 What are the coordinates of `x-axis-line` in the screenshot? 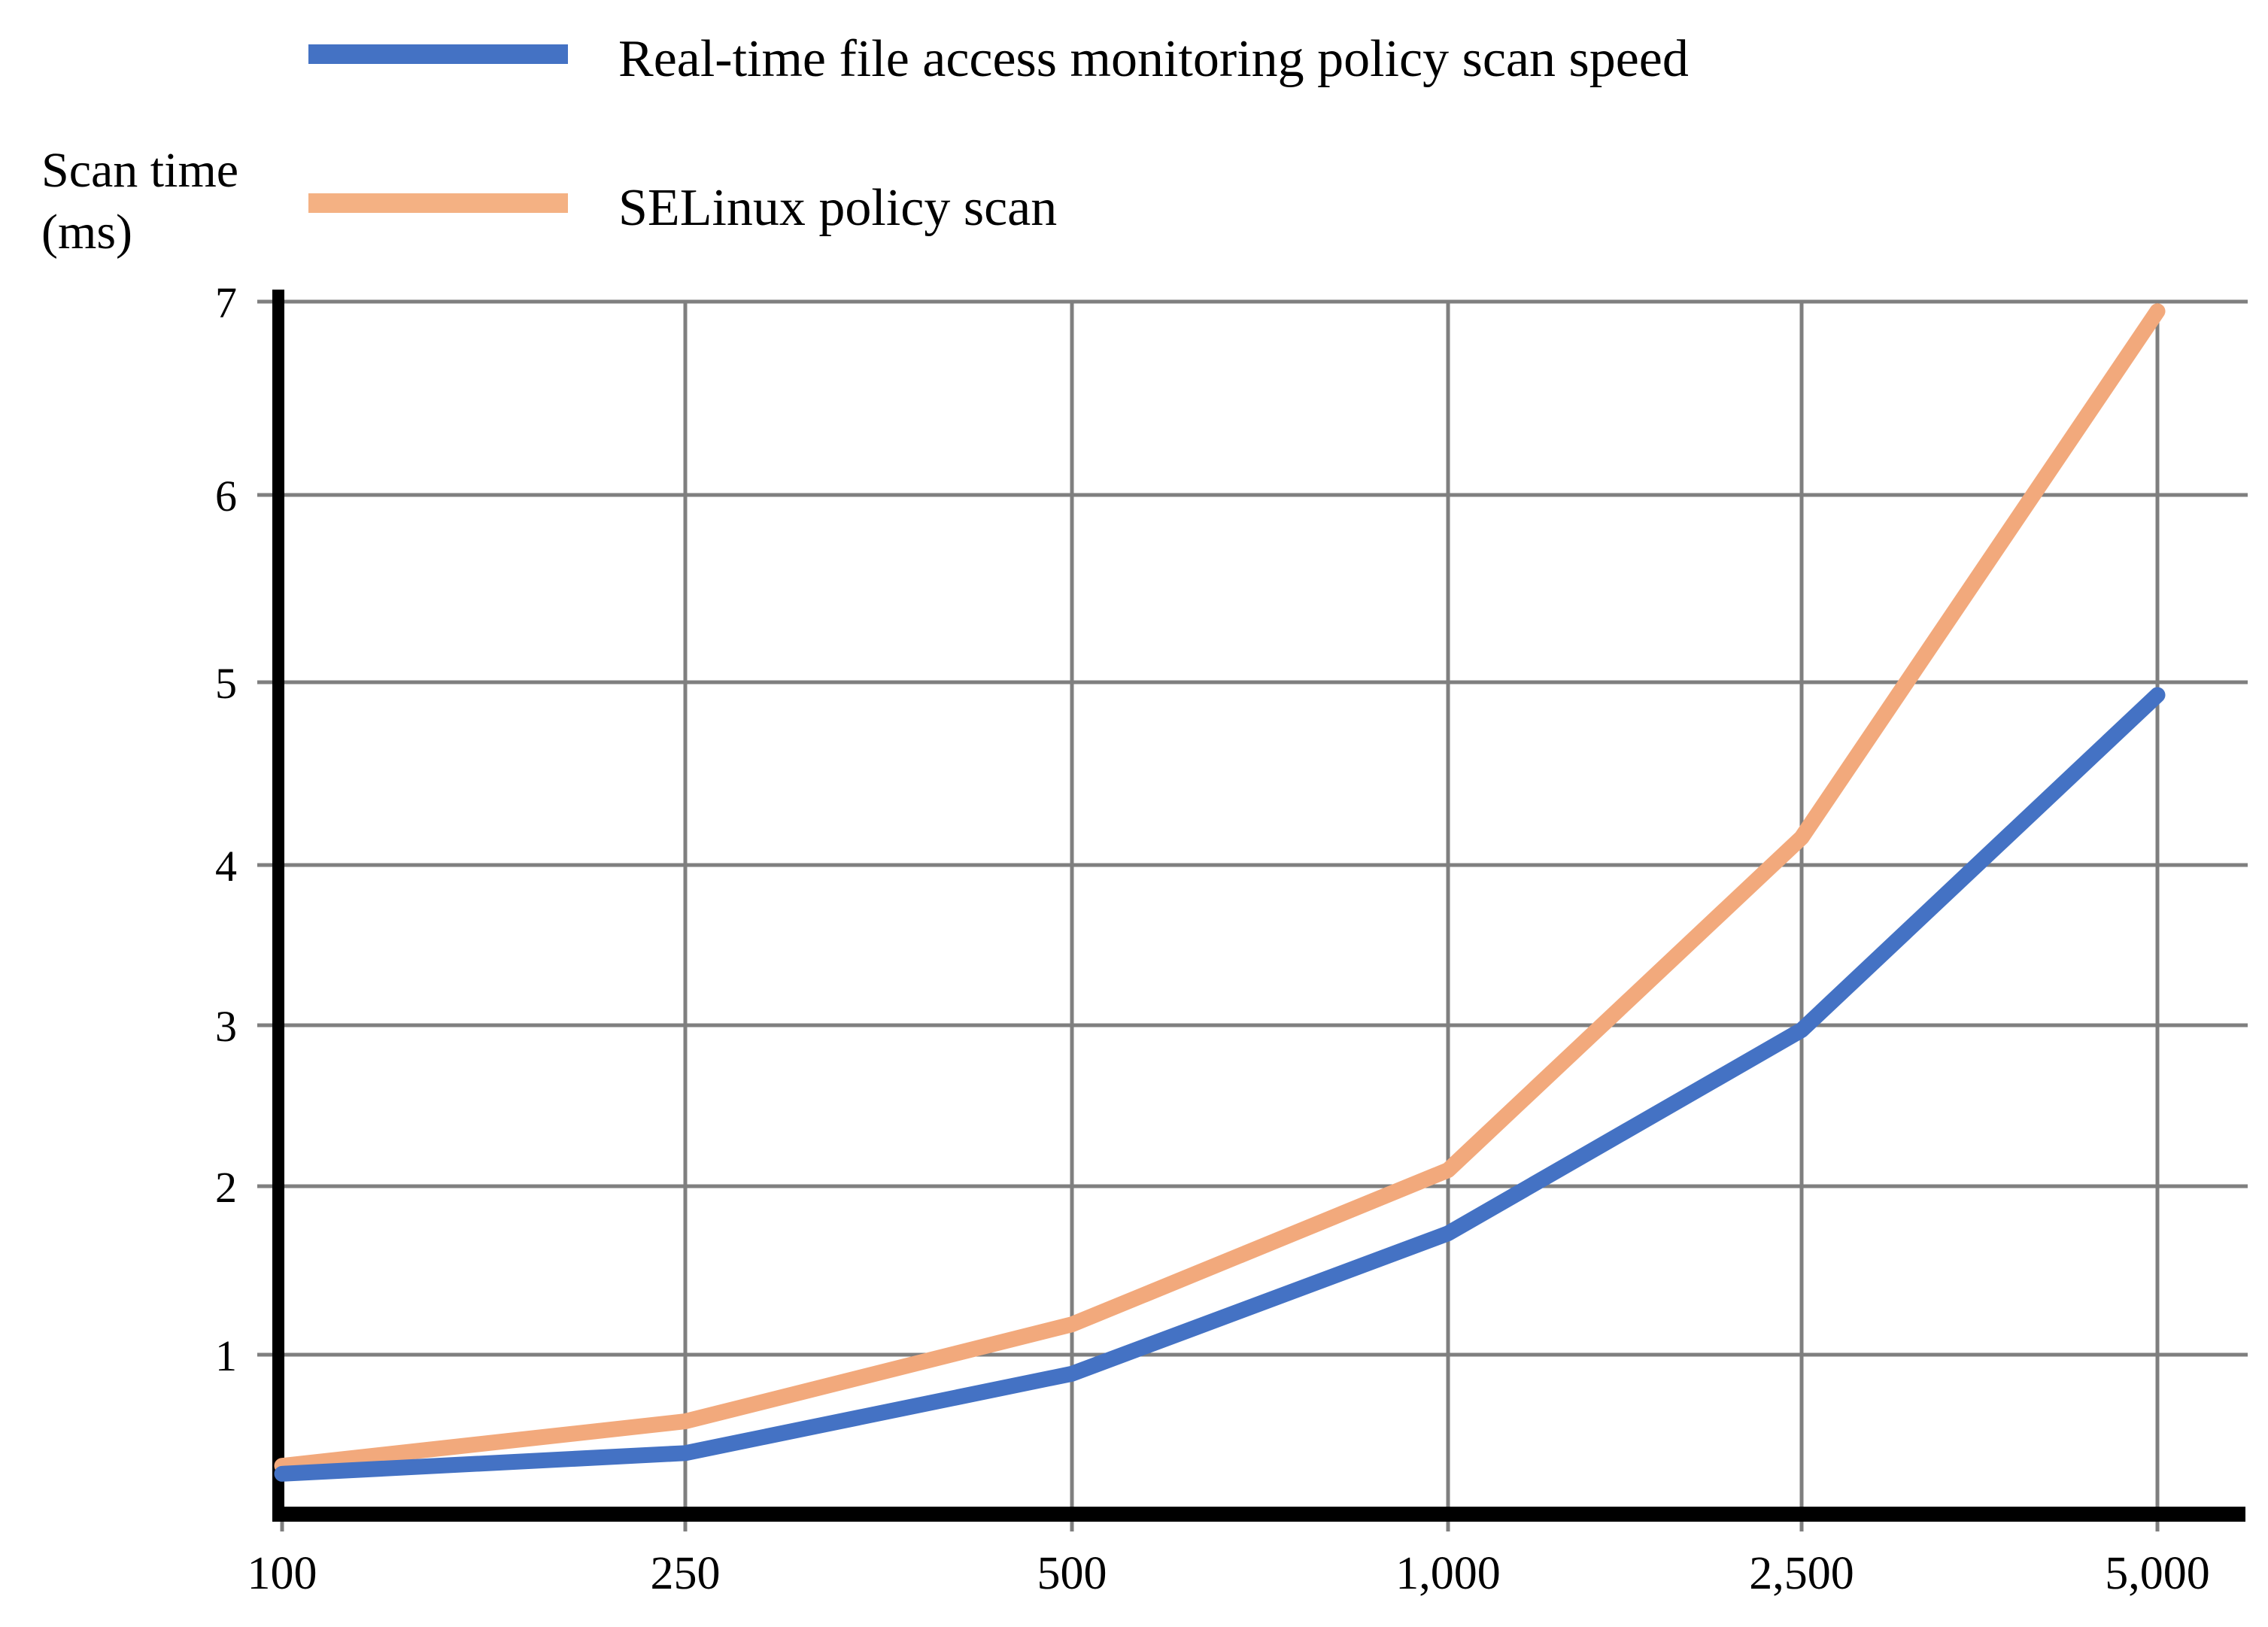 It's located at (1258, 1514).